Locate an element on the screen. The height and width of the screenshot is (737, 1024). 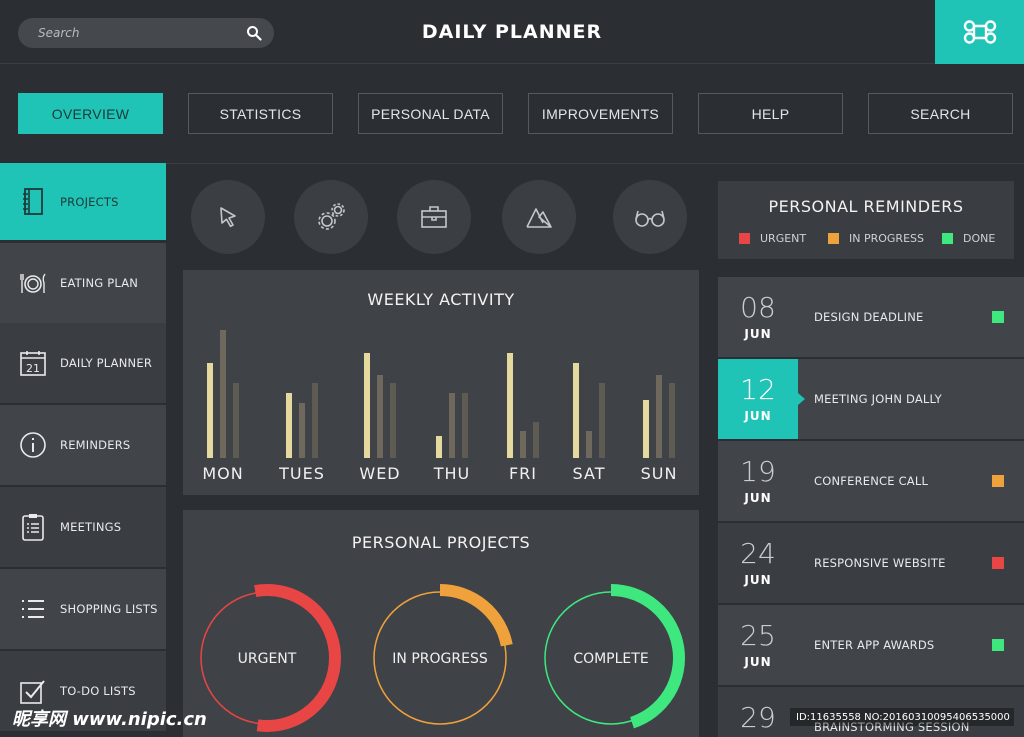
reminder-date: 24 JUN is located at coordinates (758, 563).